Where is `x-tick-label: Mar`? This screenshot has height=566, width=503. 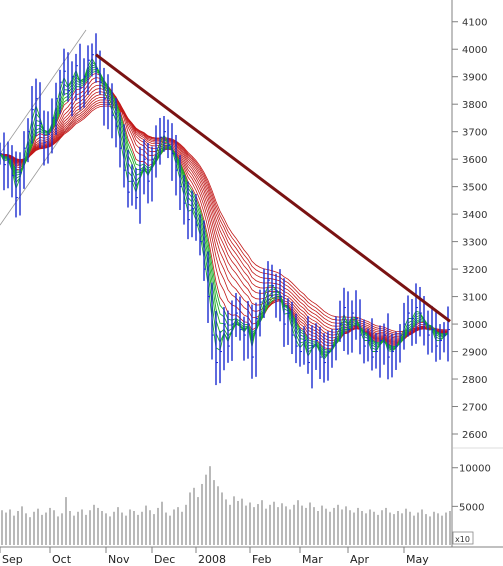 x-tick-label: Mar is located at coordinates (312, 559).